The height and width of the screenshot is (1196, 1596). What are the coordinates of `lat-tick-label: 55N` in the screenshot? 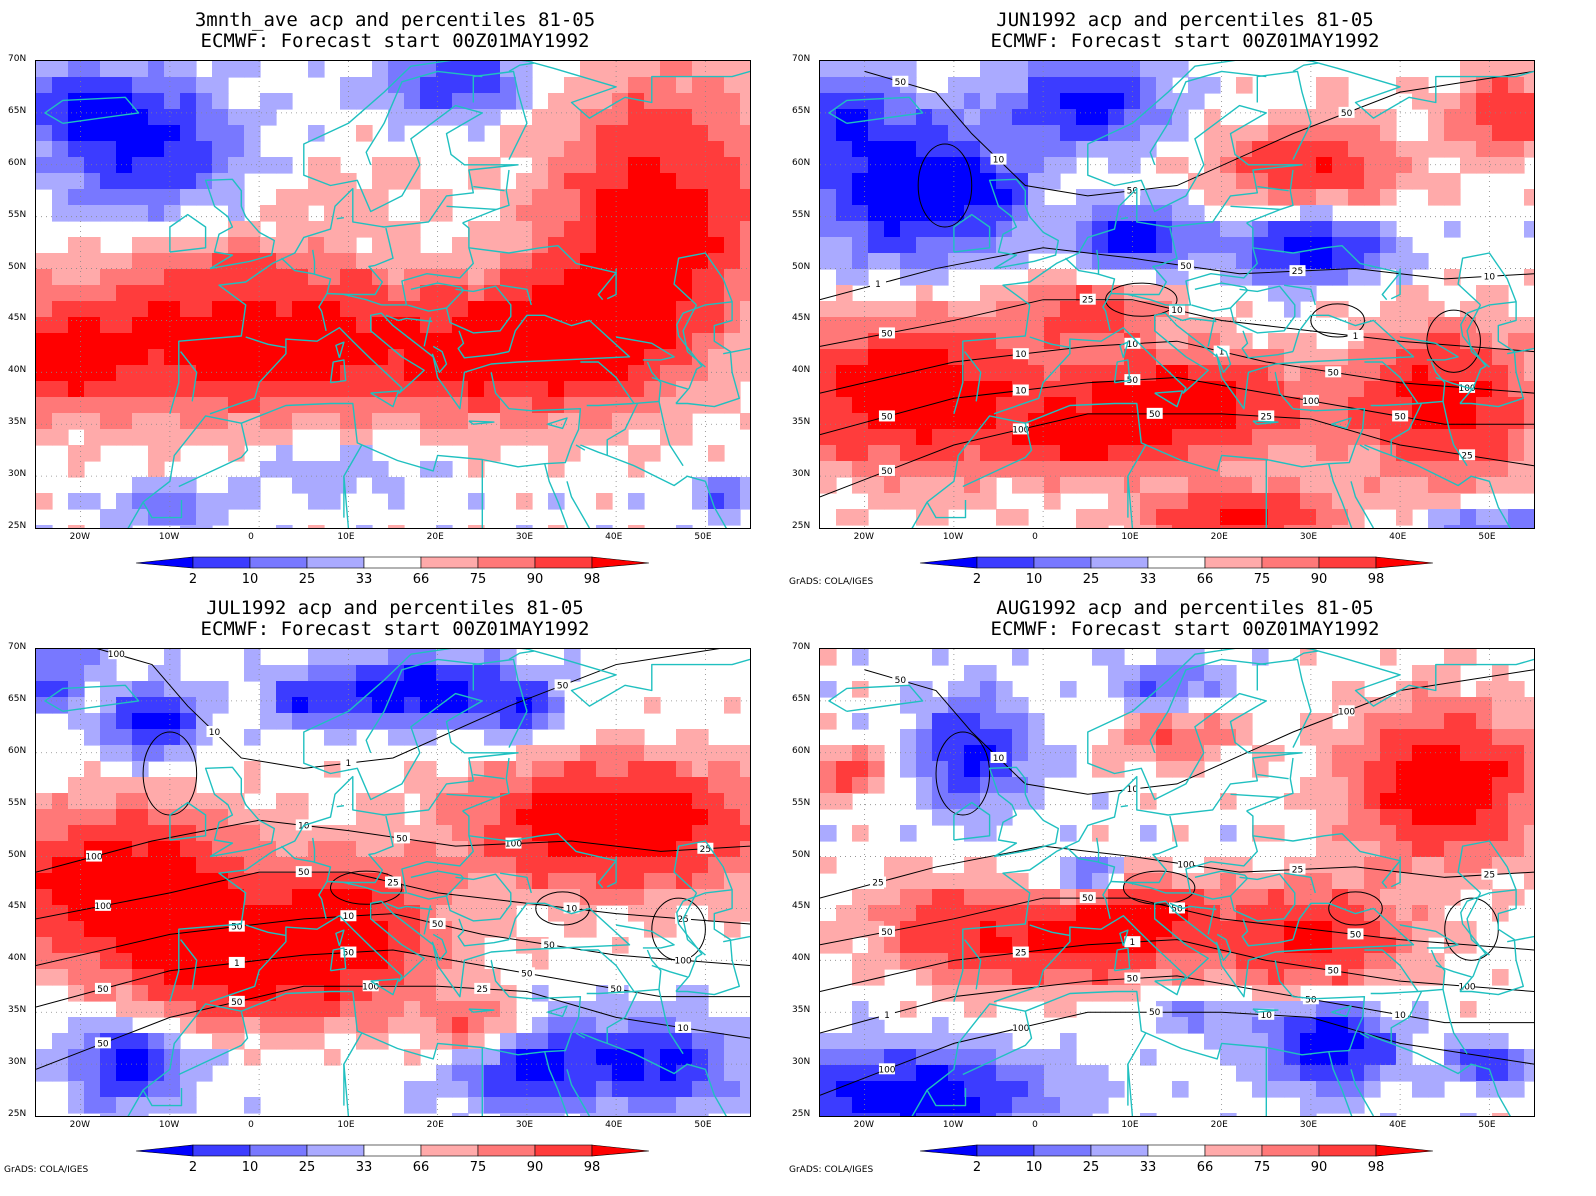 It's located at (17, 802).